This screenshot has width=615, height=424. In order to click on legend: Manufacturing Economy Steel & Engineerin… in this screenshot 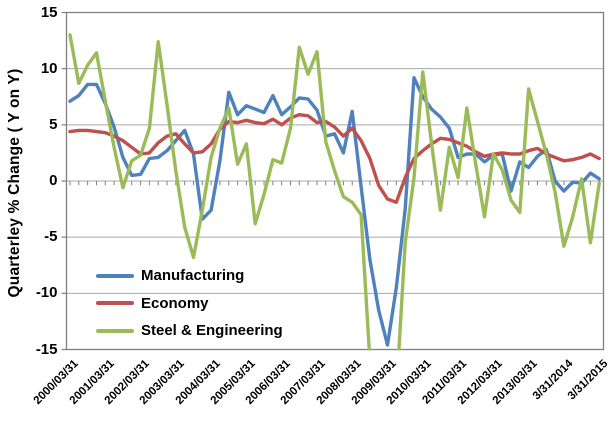, I will do `click(189, 303)`.